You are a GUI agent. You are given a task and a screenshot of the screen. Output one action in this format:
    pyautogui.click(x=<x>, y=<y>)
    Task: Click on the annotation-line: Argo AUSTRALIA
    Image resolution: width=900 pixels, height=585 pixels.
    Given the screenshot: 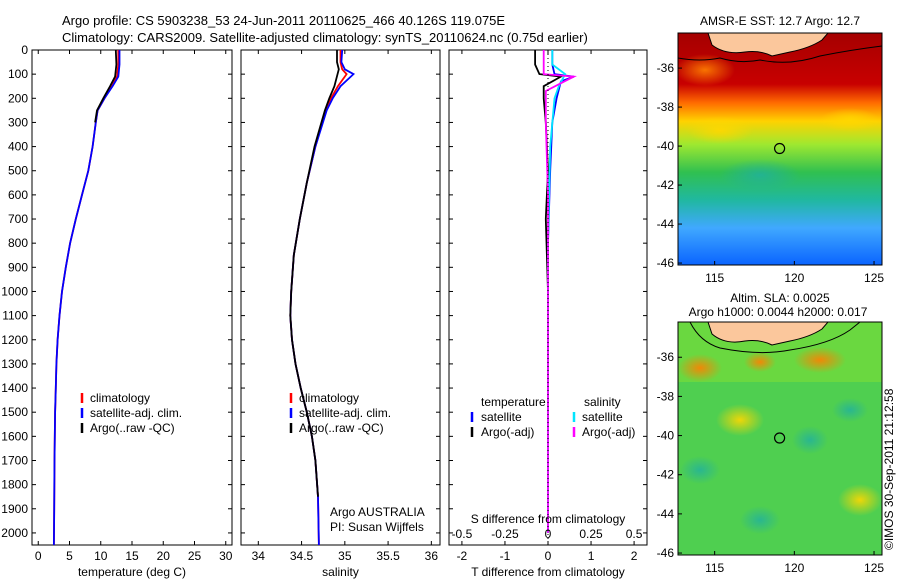 What is the action you would take?
    pyautogui.click(x=377, y=512)
    